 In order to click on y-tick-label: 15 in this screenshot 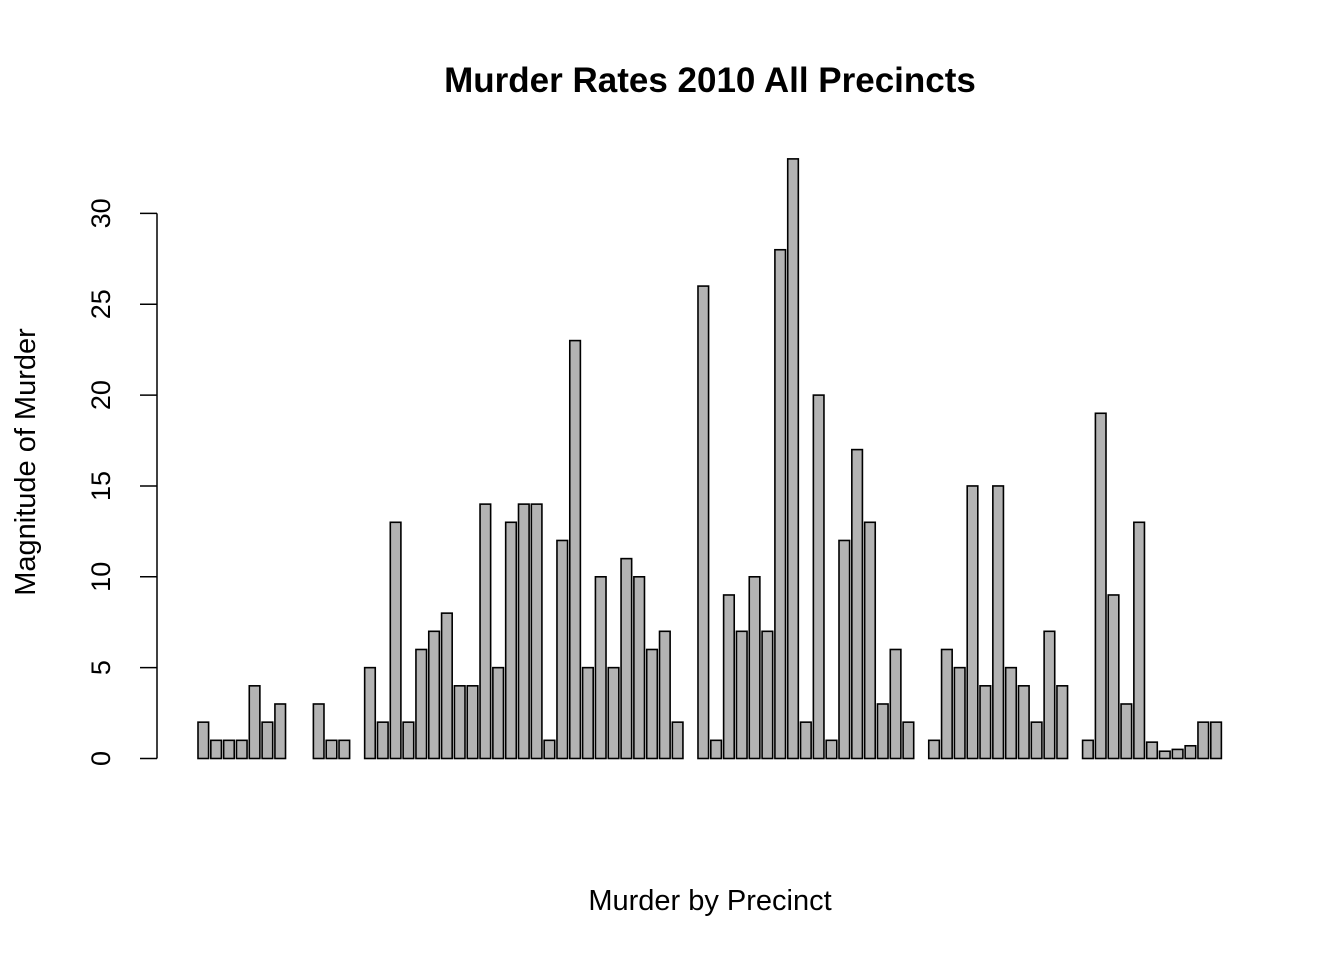, I will do `click(101, 486)`.